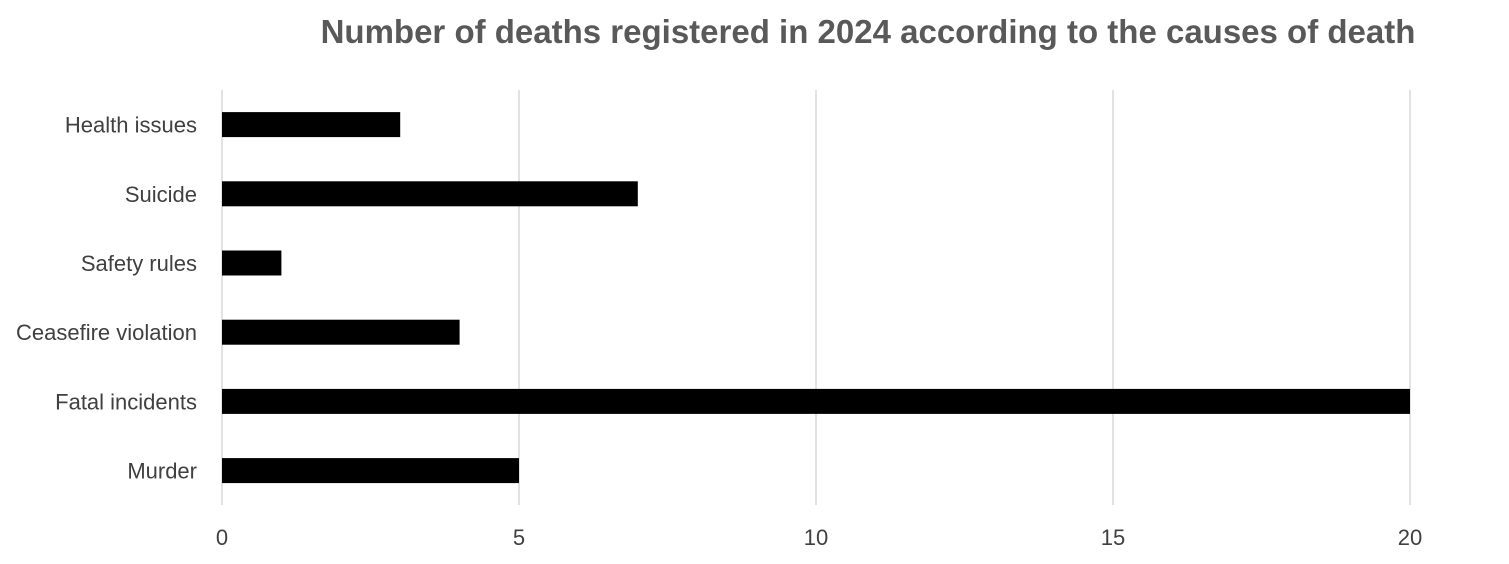 This screenshot has height=564, width=1509. I want to click on category-label: Fatal incidents, so click(126, 401).